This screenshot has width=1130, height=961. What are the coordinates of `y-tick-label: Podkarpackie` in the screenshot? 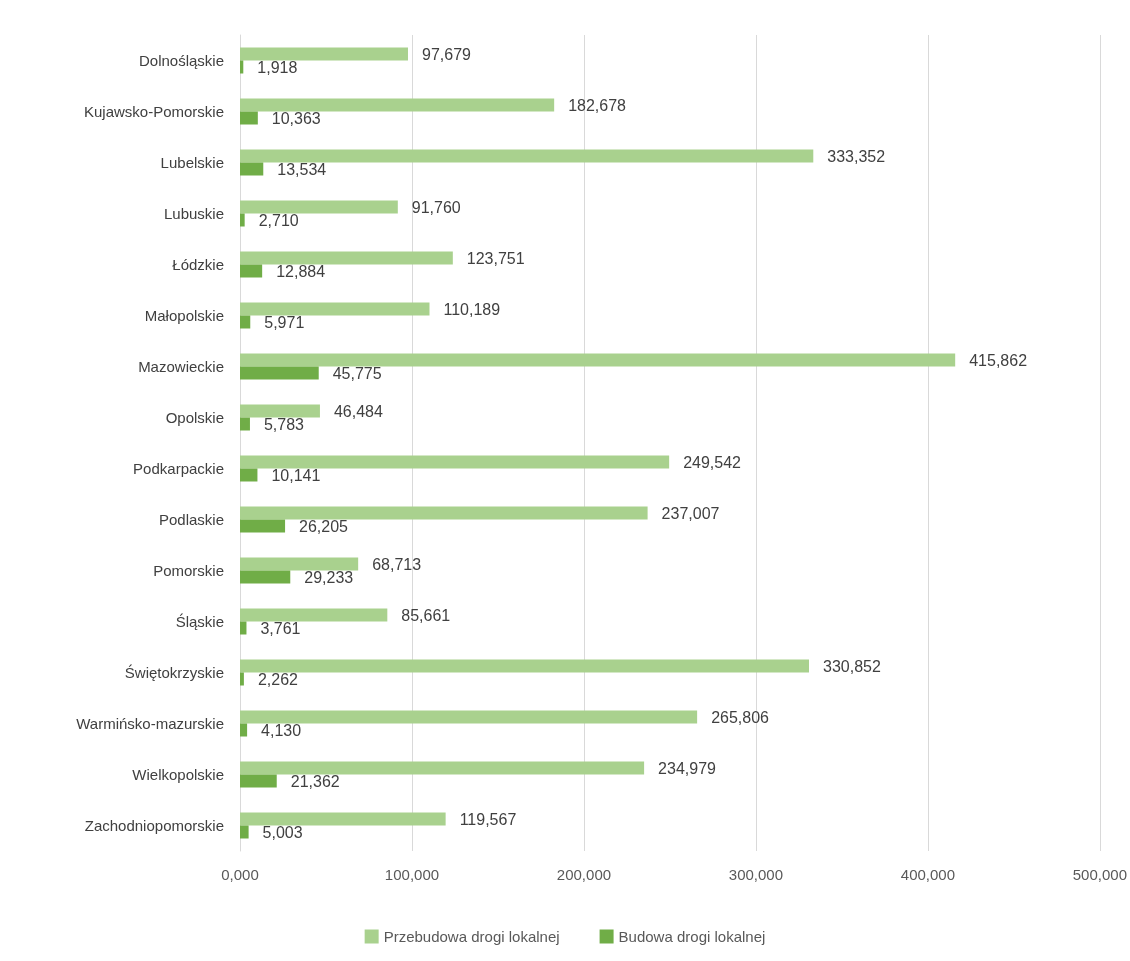 It's located at (178, 468).